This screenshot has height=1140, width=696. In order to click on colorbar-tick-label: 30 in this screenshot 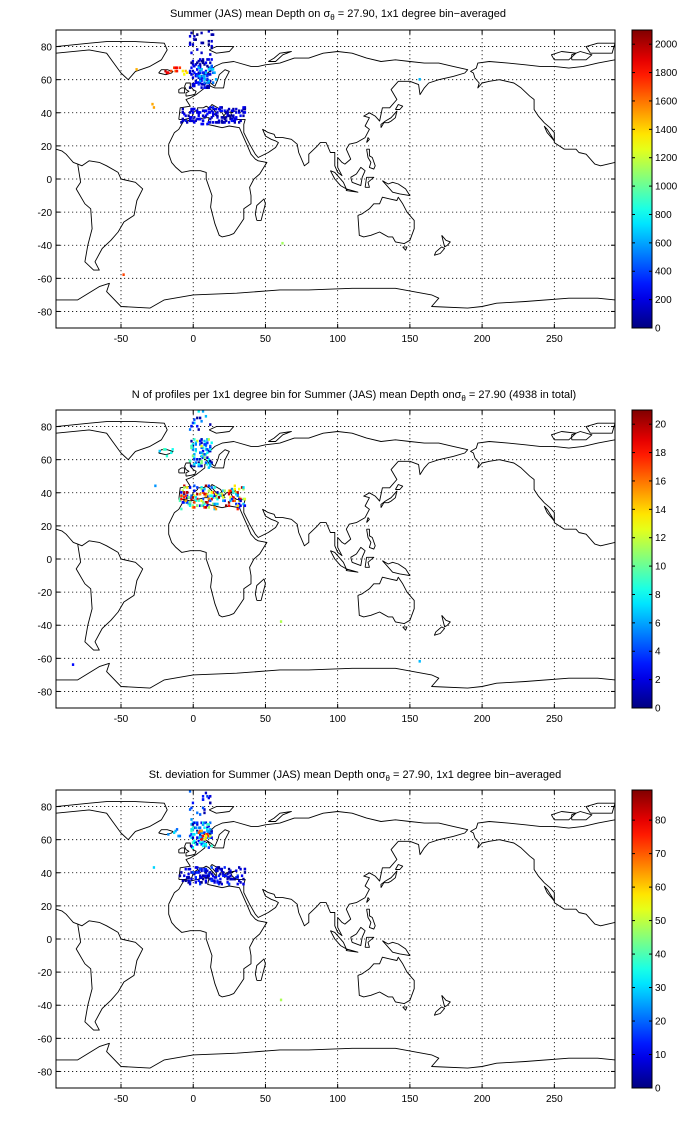, I will do `click(661, 988)`.